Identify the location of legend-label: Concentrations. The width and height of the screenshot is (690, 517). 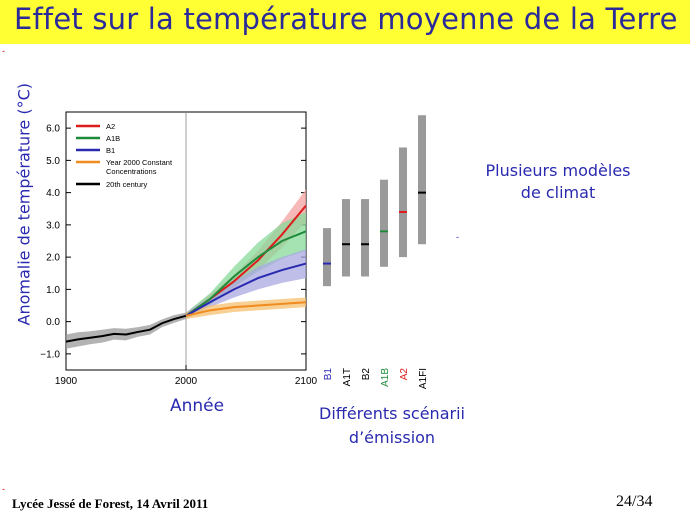
(131, 171).